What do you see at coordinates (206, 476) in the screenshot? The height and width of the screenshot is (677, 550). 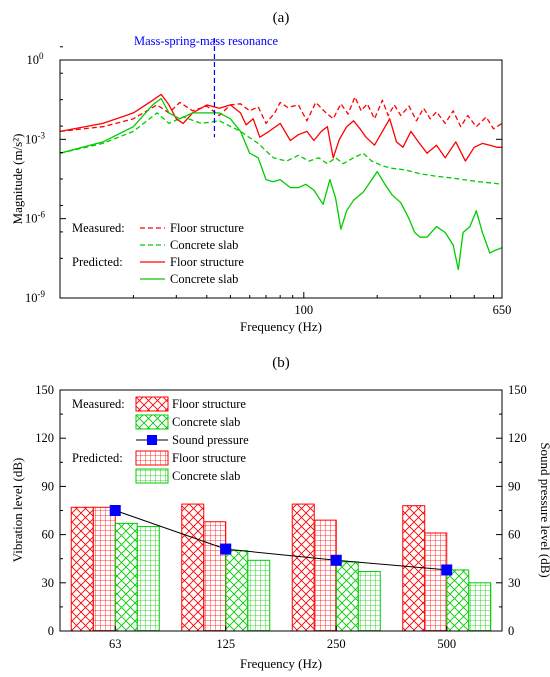 I see `legend-b-label-predicted-slab: Concrete slab` at bounding box center [206, 476].